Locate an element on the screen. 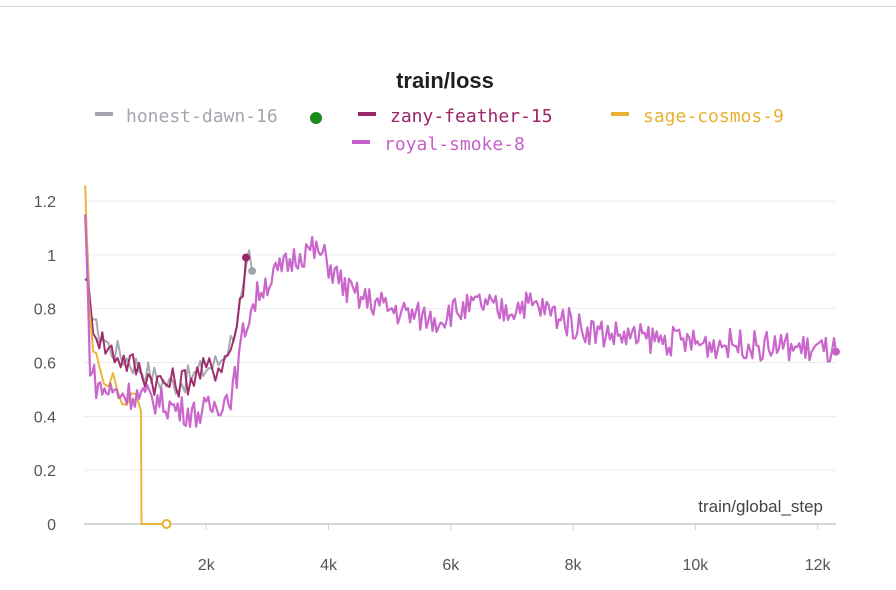 The width and height of the screenshot is (896, 590). y-tick-label: 0.4 is located at coordinates (45, 417).